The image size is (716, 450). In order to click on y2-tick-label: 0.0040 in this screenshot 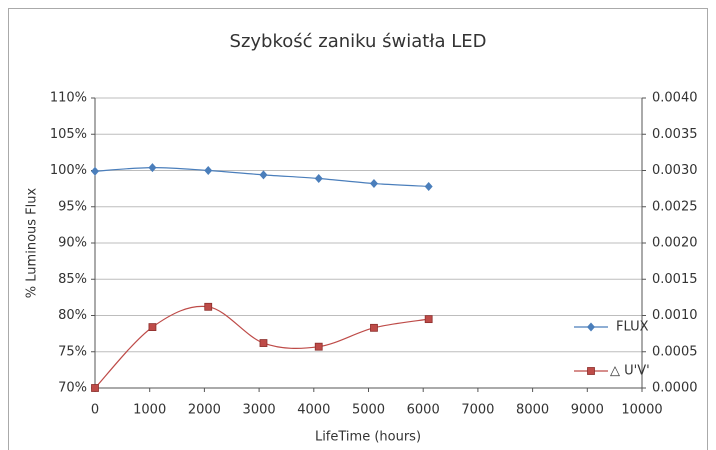, I will do `click(675, 98)`.